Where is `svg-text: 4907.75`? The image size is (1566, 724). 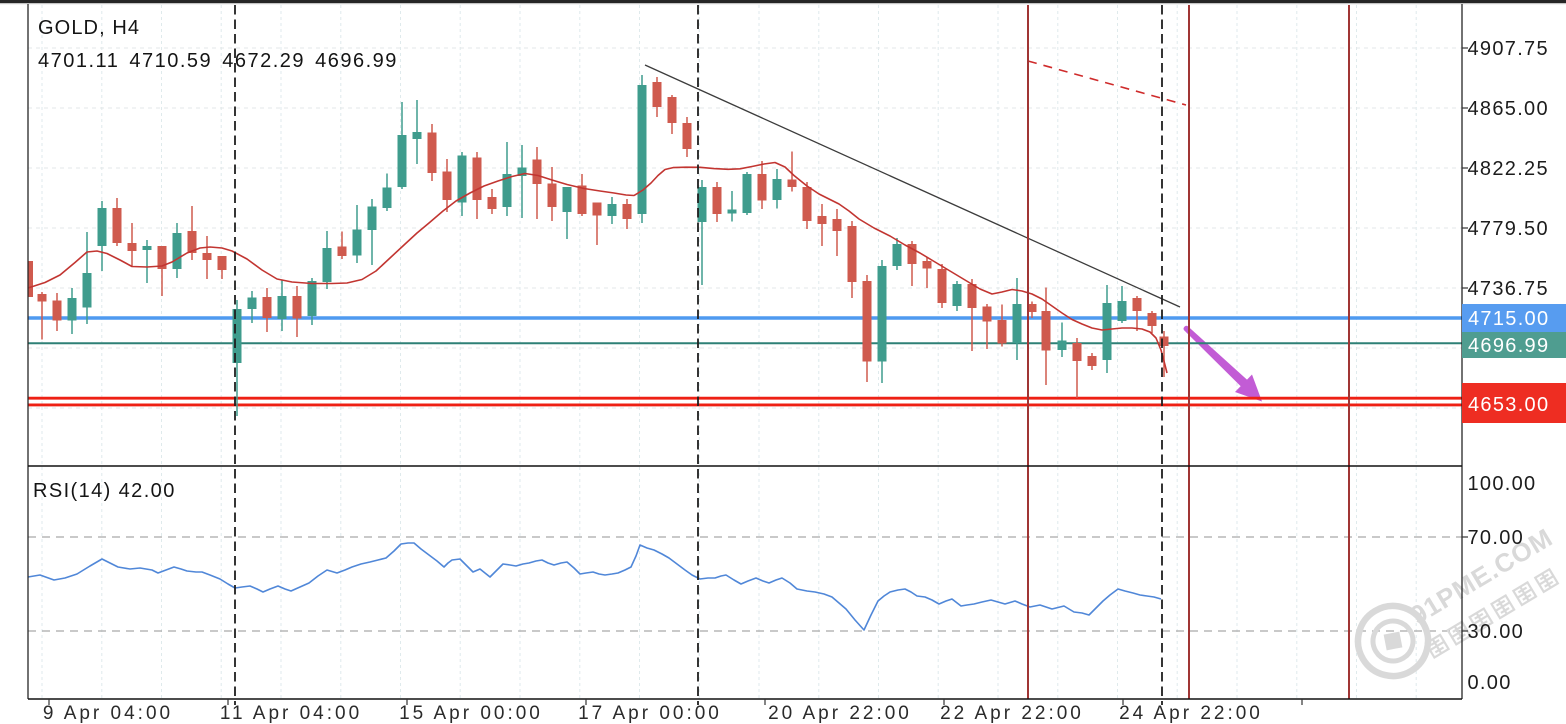
svg-text: 4907.75 is located at coordinates (1508, 49).